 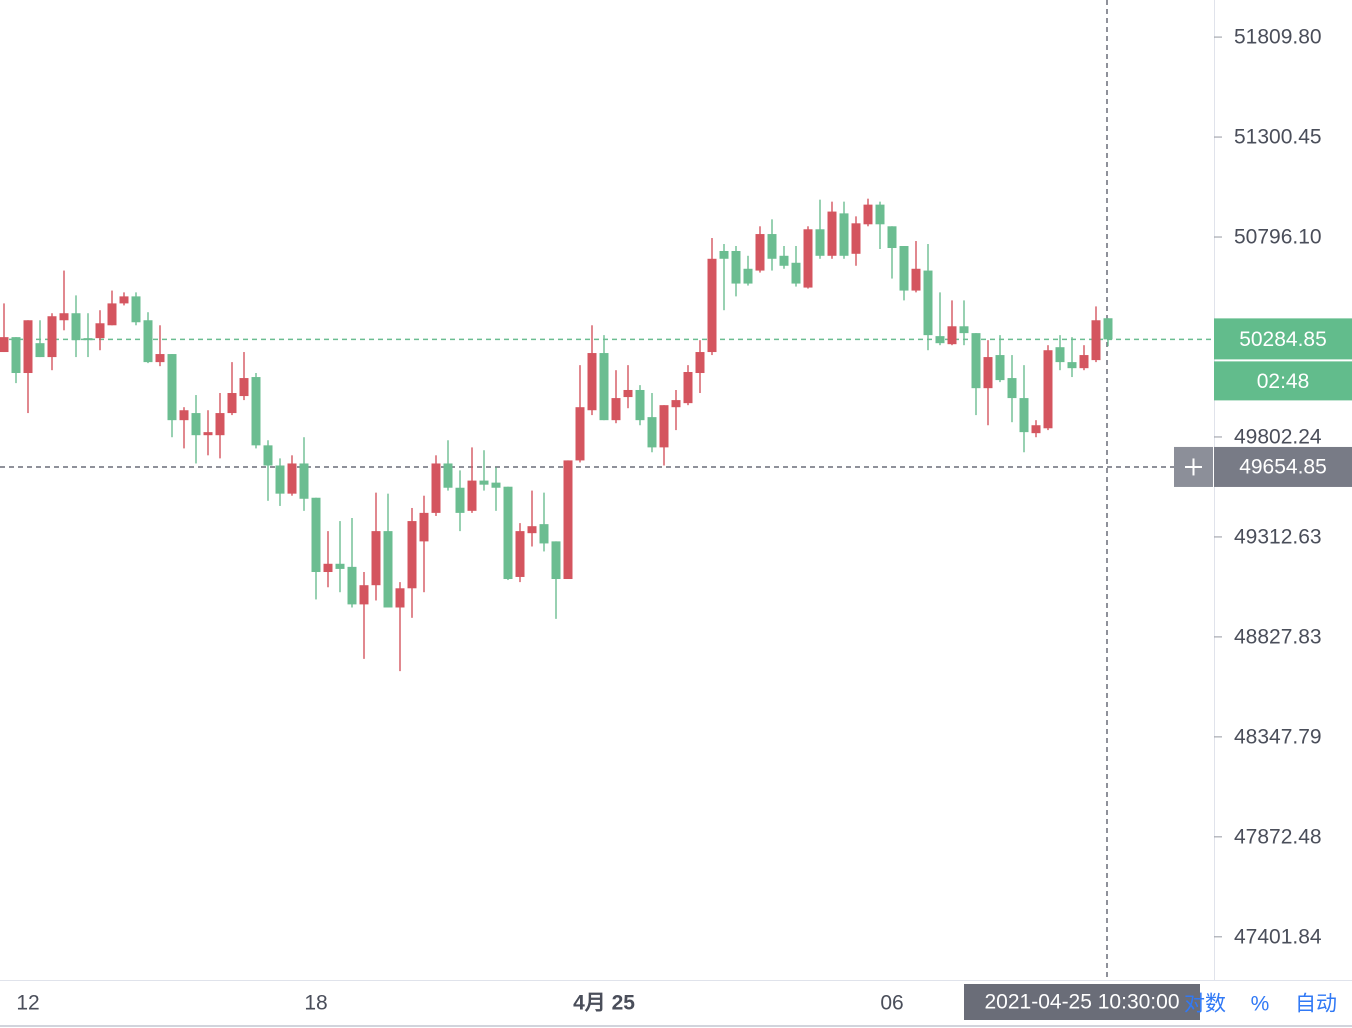 What do you see at coordinates (1283, 381) in the screenshot?
I see `countdown-label: 02:48` at bounding box center [1283, 381].